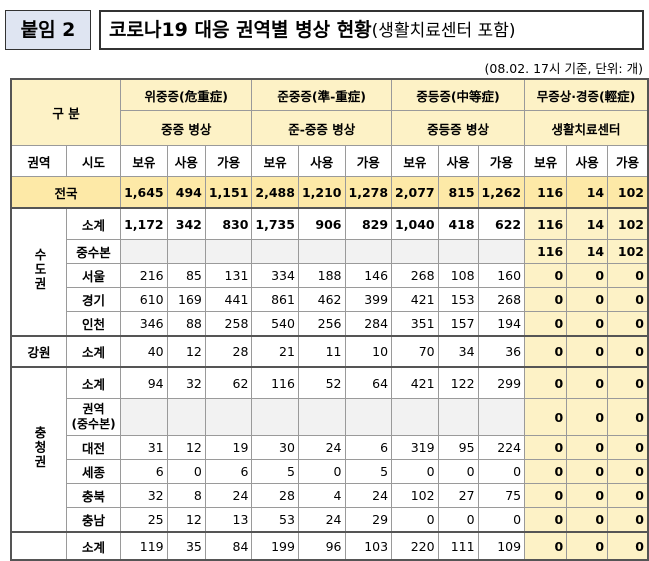 The width and height of the screenshot is (649, 561). What do you see at coordinates (186, 299) in the screenshot?
I see `value-cell: 169` at bounding box center [186, 299].